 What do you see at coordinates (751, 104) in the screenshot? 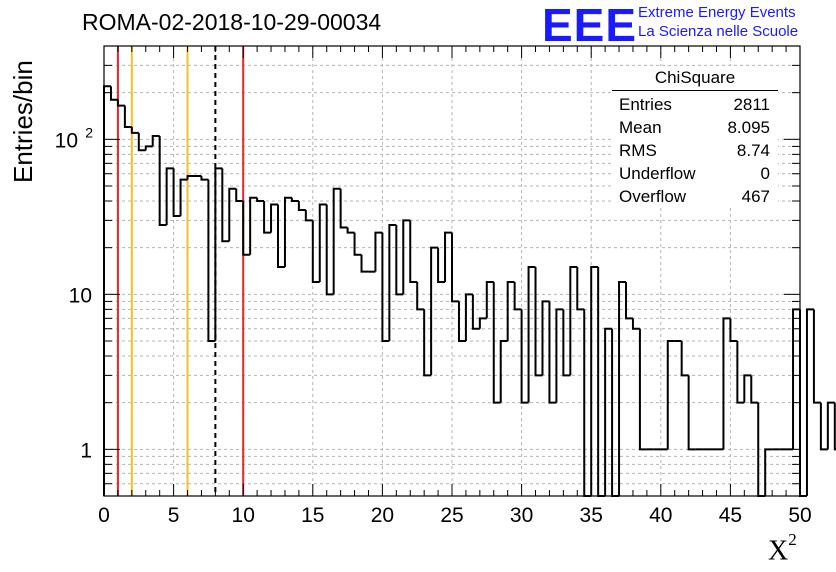
I see `stats-value: 2811` at bounding box center [751, 104].